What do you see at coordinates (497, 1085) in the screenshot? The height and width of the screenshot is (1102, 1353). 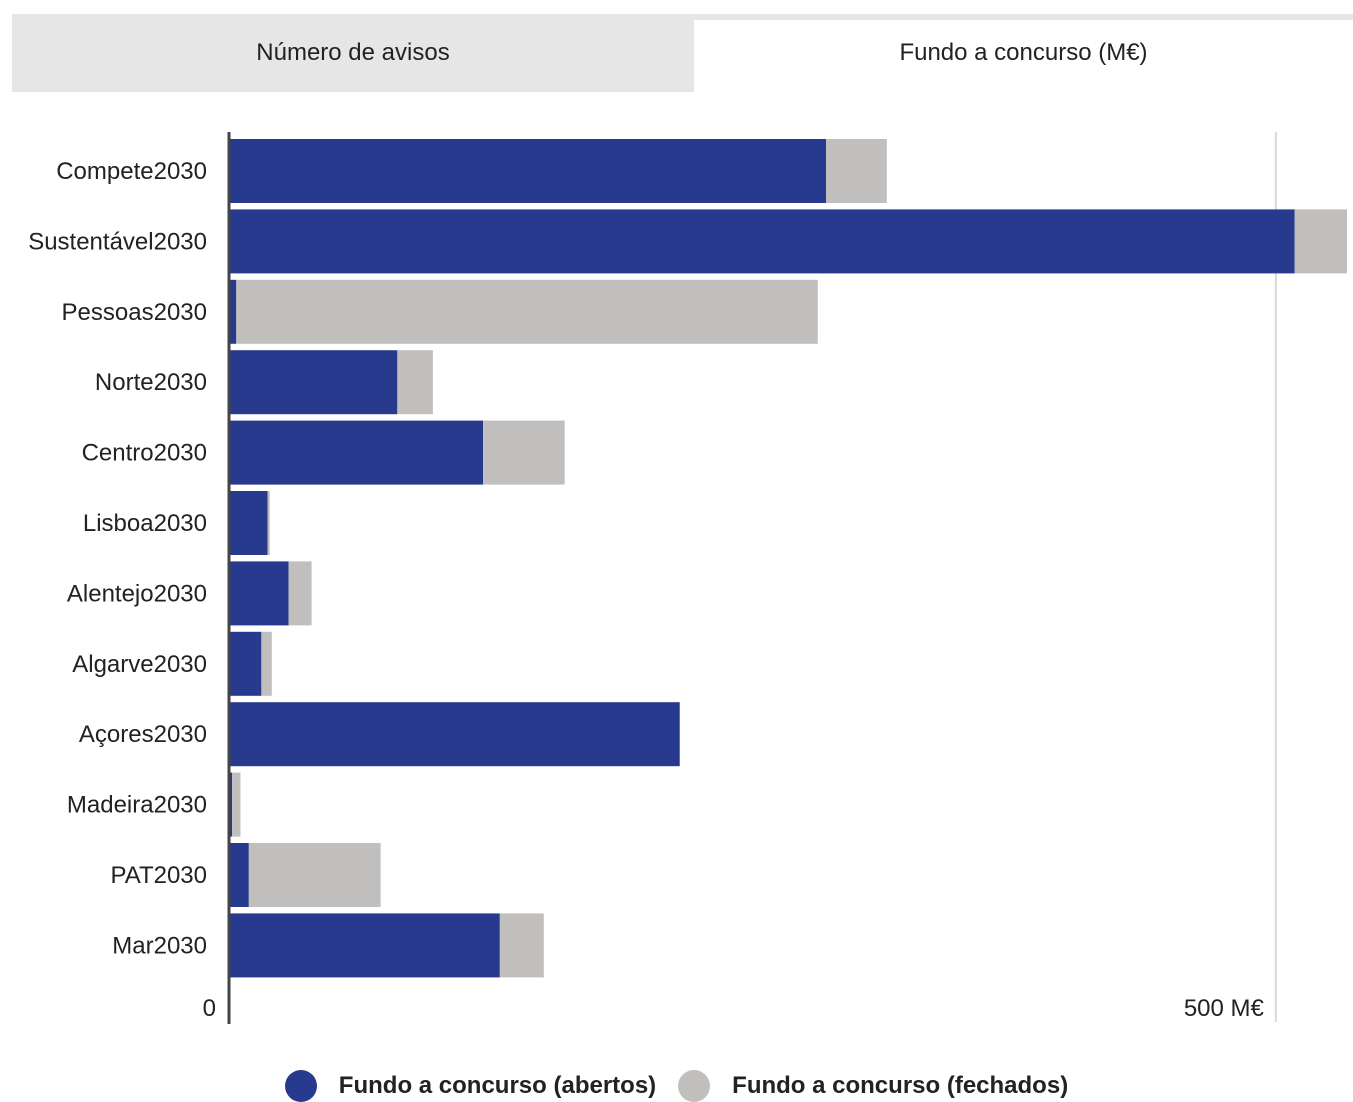 I see `legend-label-abertos: Fundo a concurso (abertos)` at bounding box center [497, 1085].